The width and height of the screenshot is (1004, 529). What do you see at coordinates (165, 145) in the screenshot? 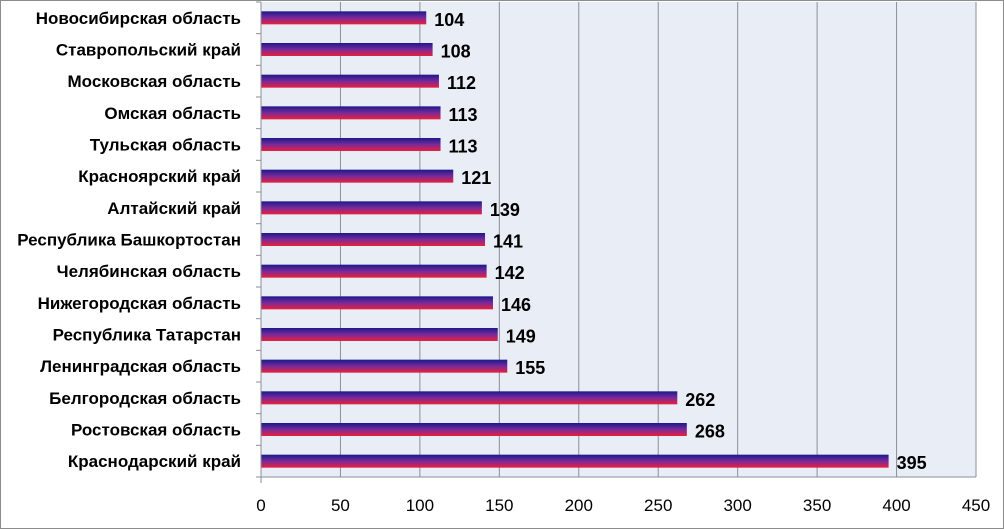
I see `category-label: Тульская область` at bounding box center [165, 145].